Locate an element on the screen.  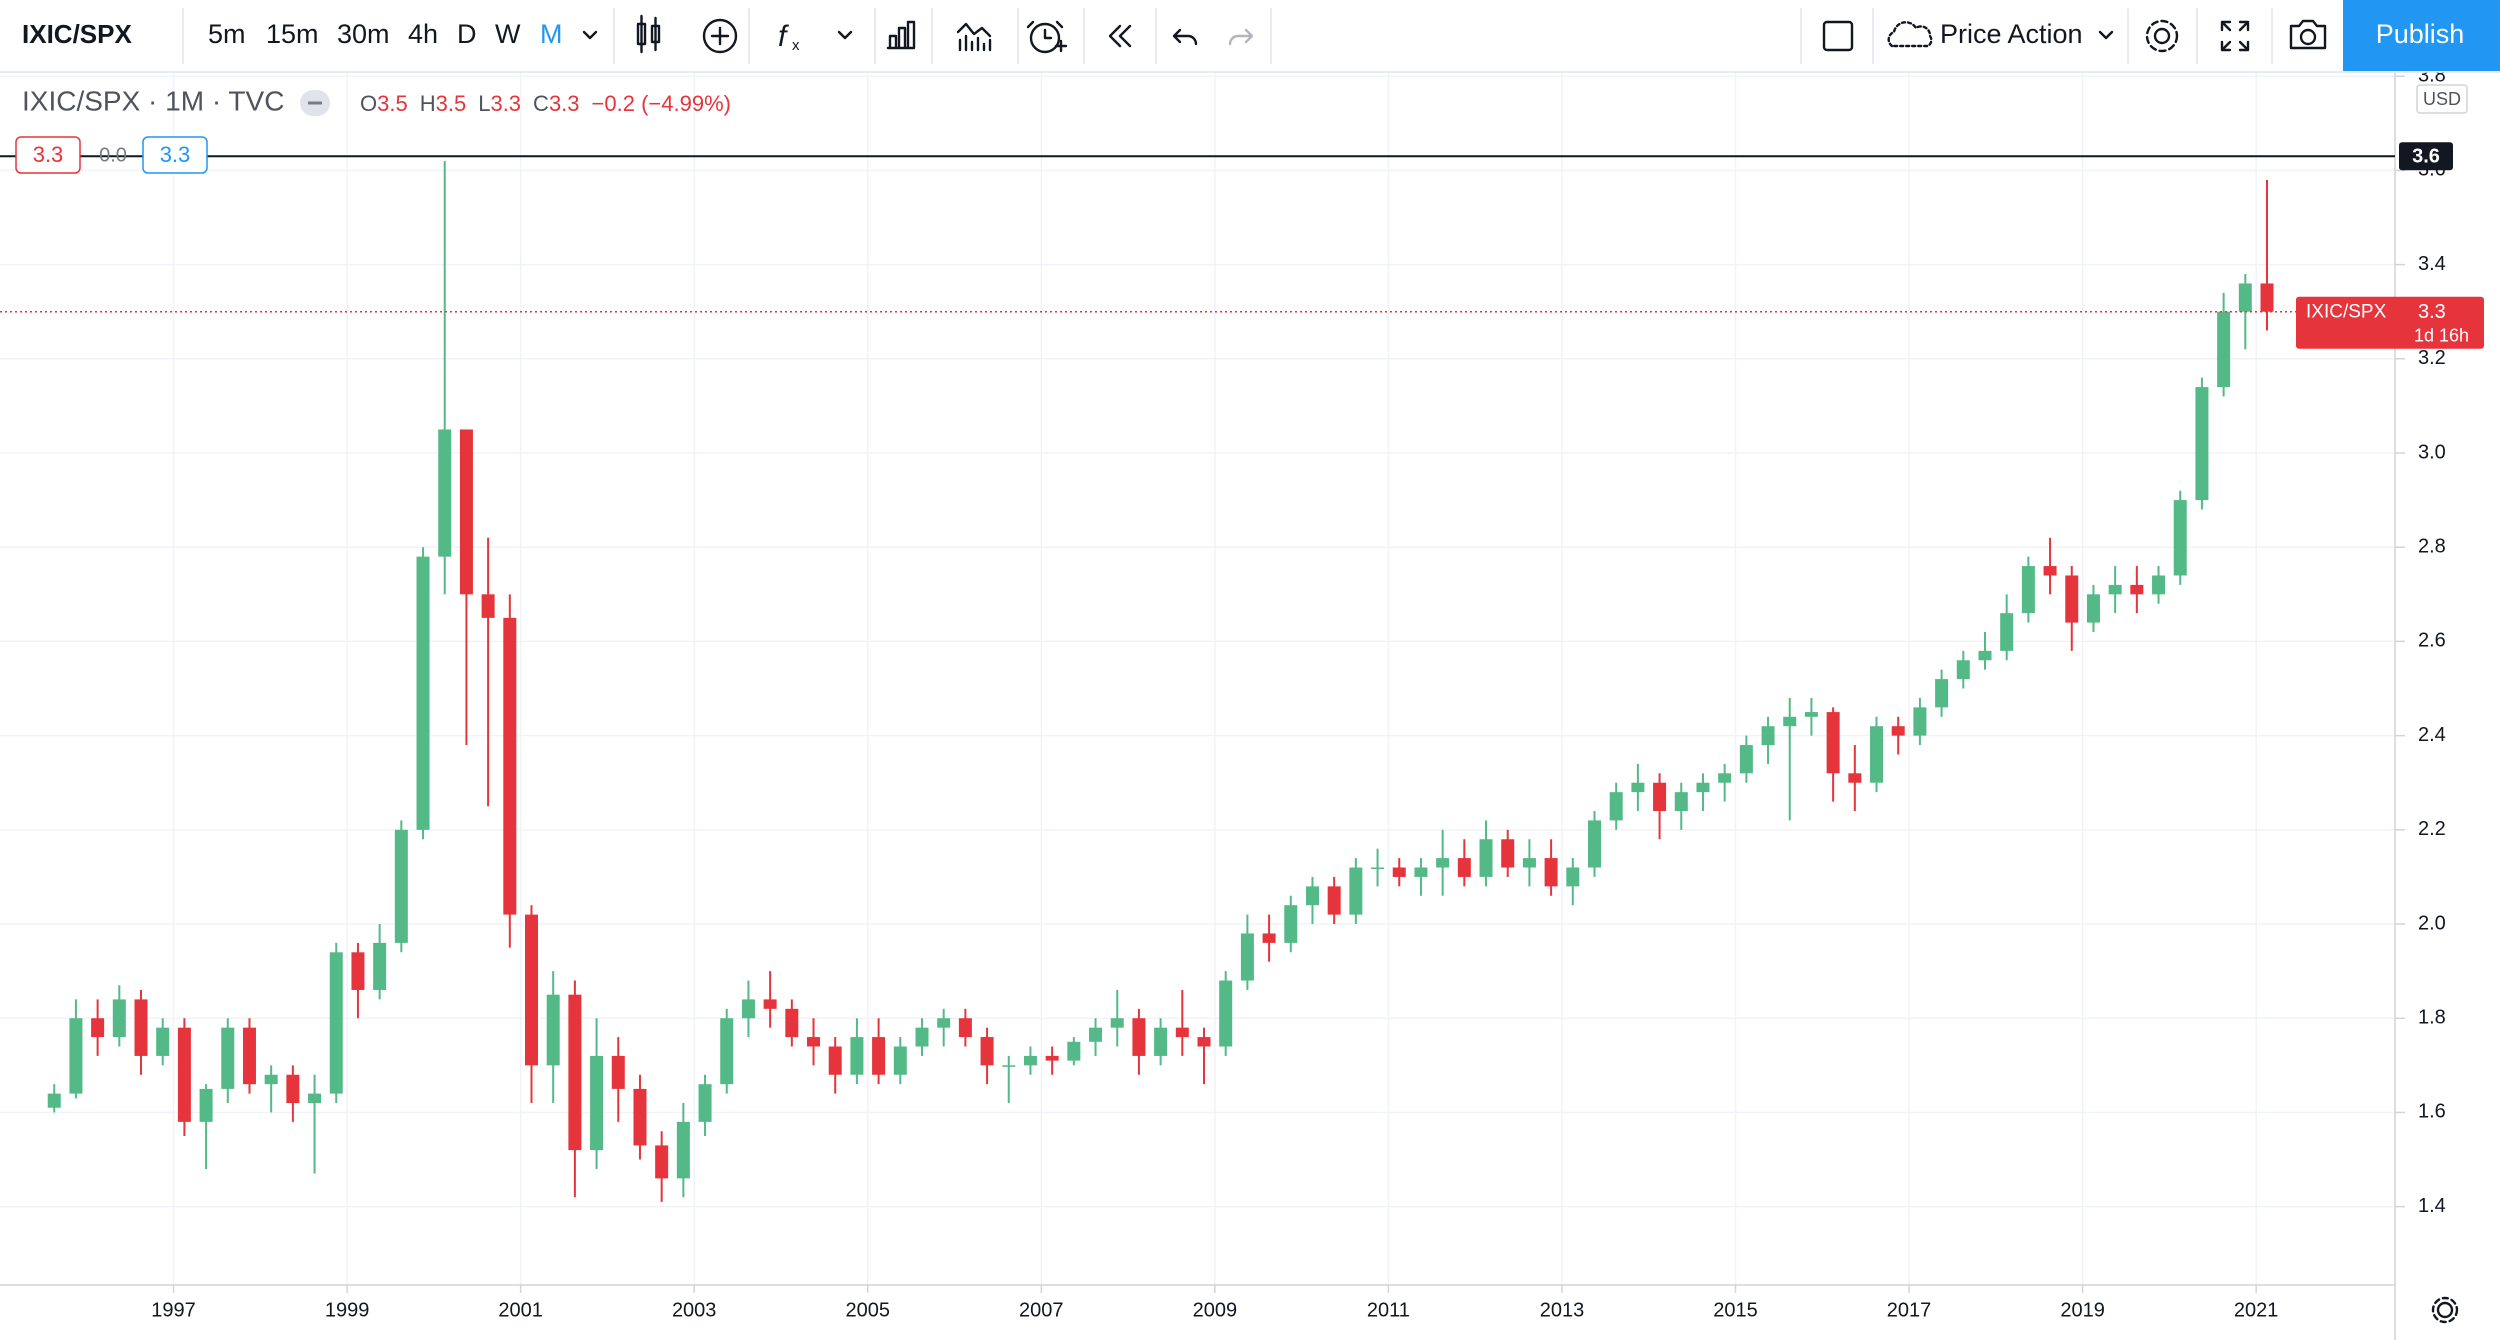
interval: W is located at coordinates (508, 34).